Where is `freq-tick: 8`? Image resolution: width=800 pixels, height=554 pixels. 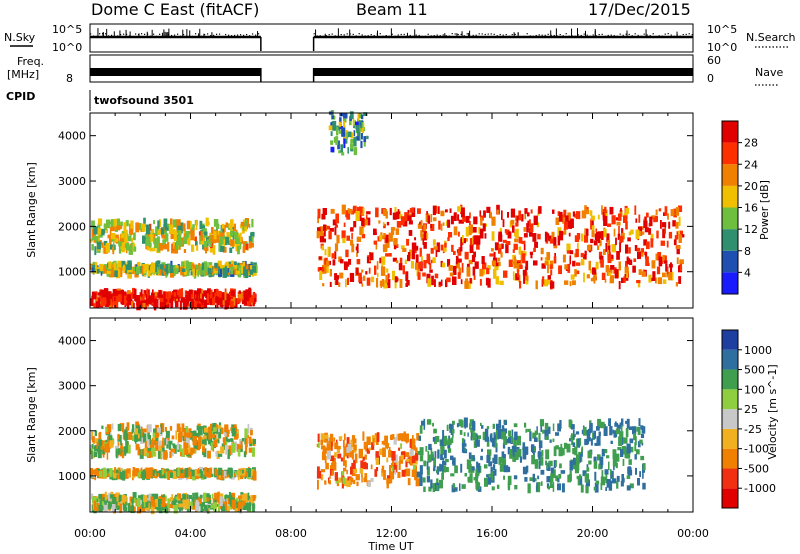 freq-tick: 8 is located at coordinates (69, 78).